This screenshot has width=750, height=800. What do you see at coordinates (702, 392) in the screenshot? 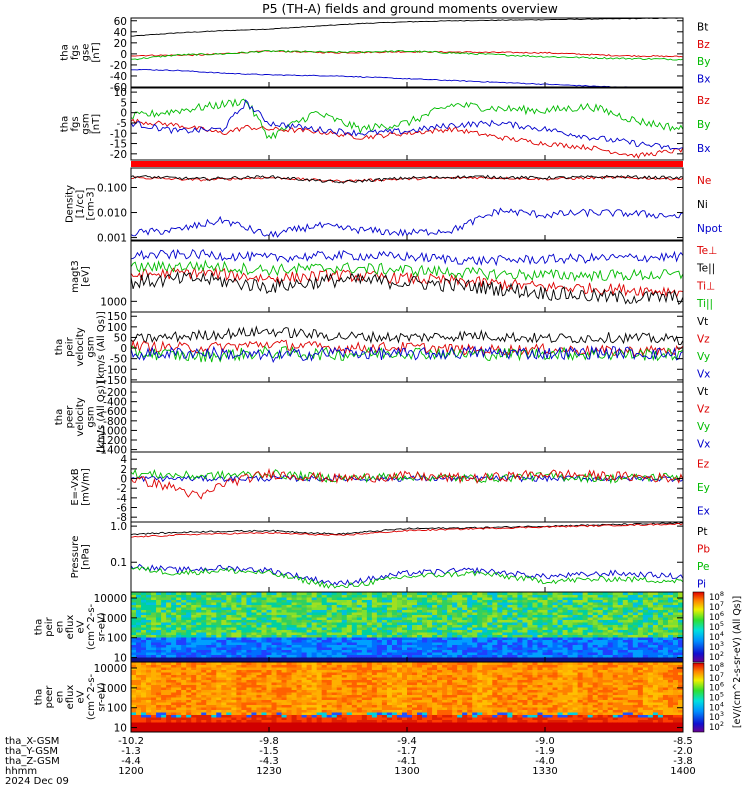
I see `legend-entry: Vt` at bounding box center [702, 392].